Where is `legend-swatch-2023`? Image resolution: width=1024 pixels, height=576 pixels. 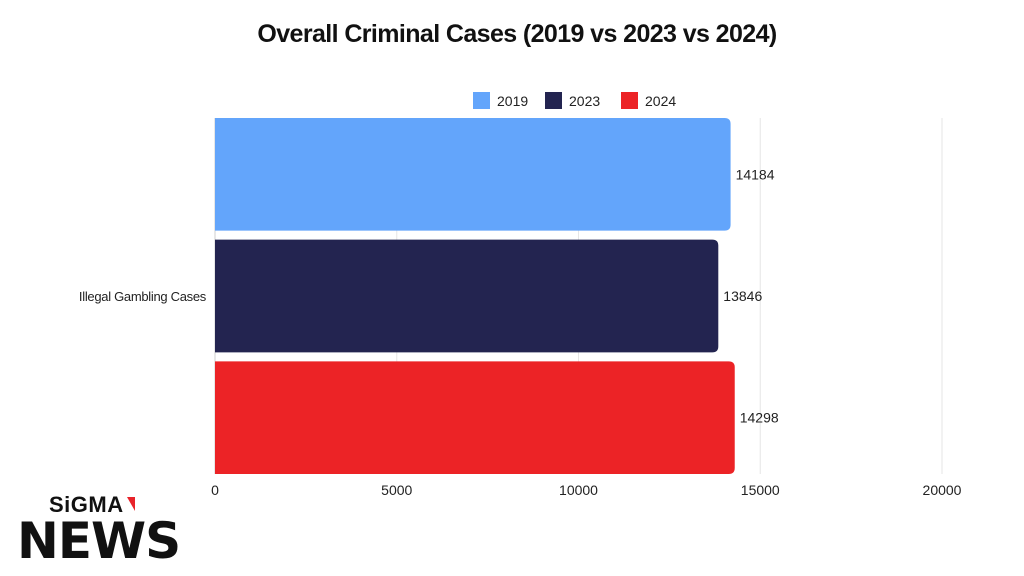
legend-swatch-2023 is located at coordinates (553, 100).